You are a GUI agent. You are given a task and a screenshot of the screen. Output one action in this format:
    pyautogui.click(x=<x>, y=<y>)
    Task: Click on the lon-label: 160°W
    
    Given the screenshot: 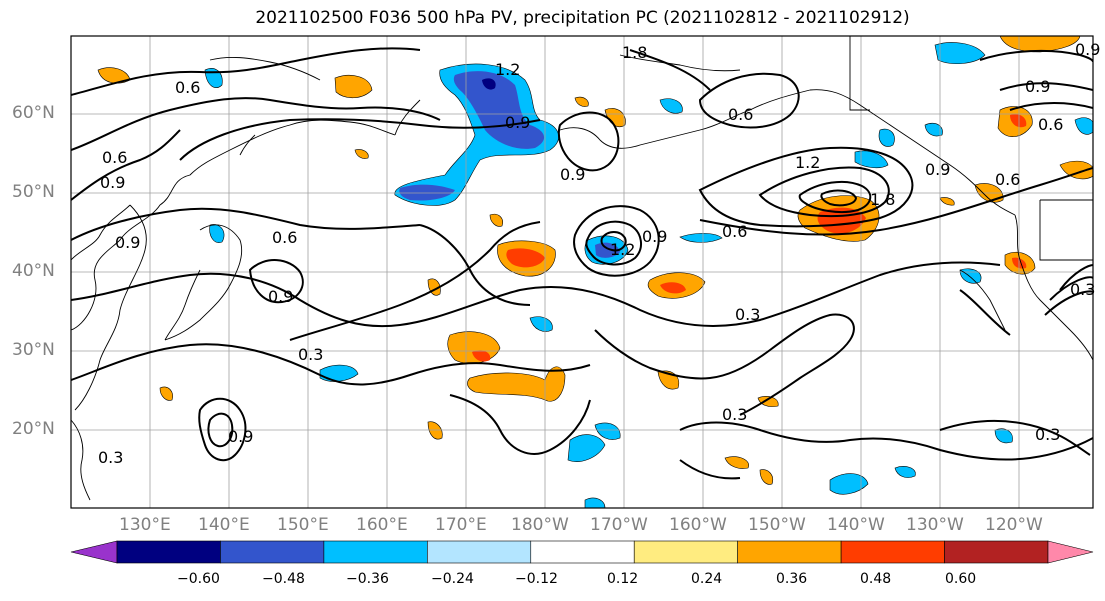 What is the action you would take?
    pyautogui.click(x=698, y=525)
    